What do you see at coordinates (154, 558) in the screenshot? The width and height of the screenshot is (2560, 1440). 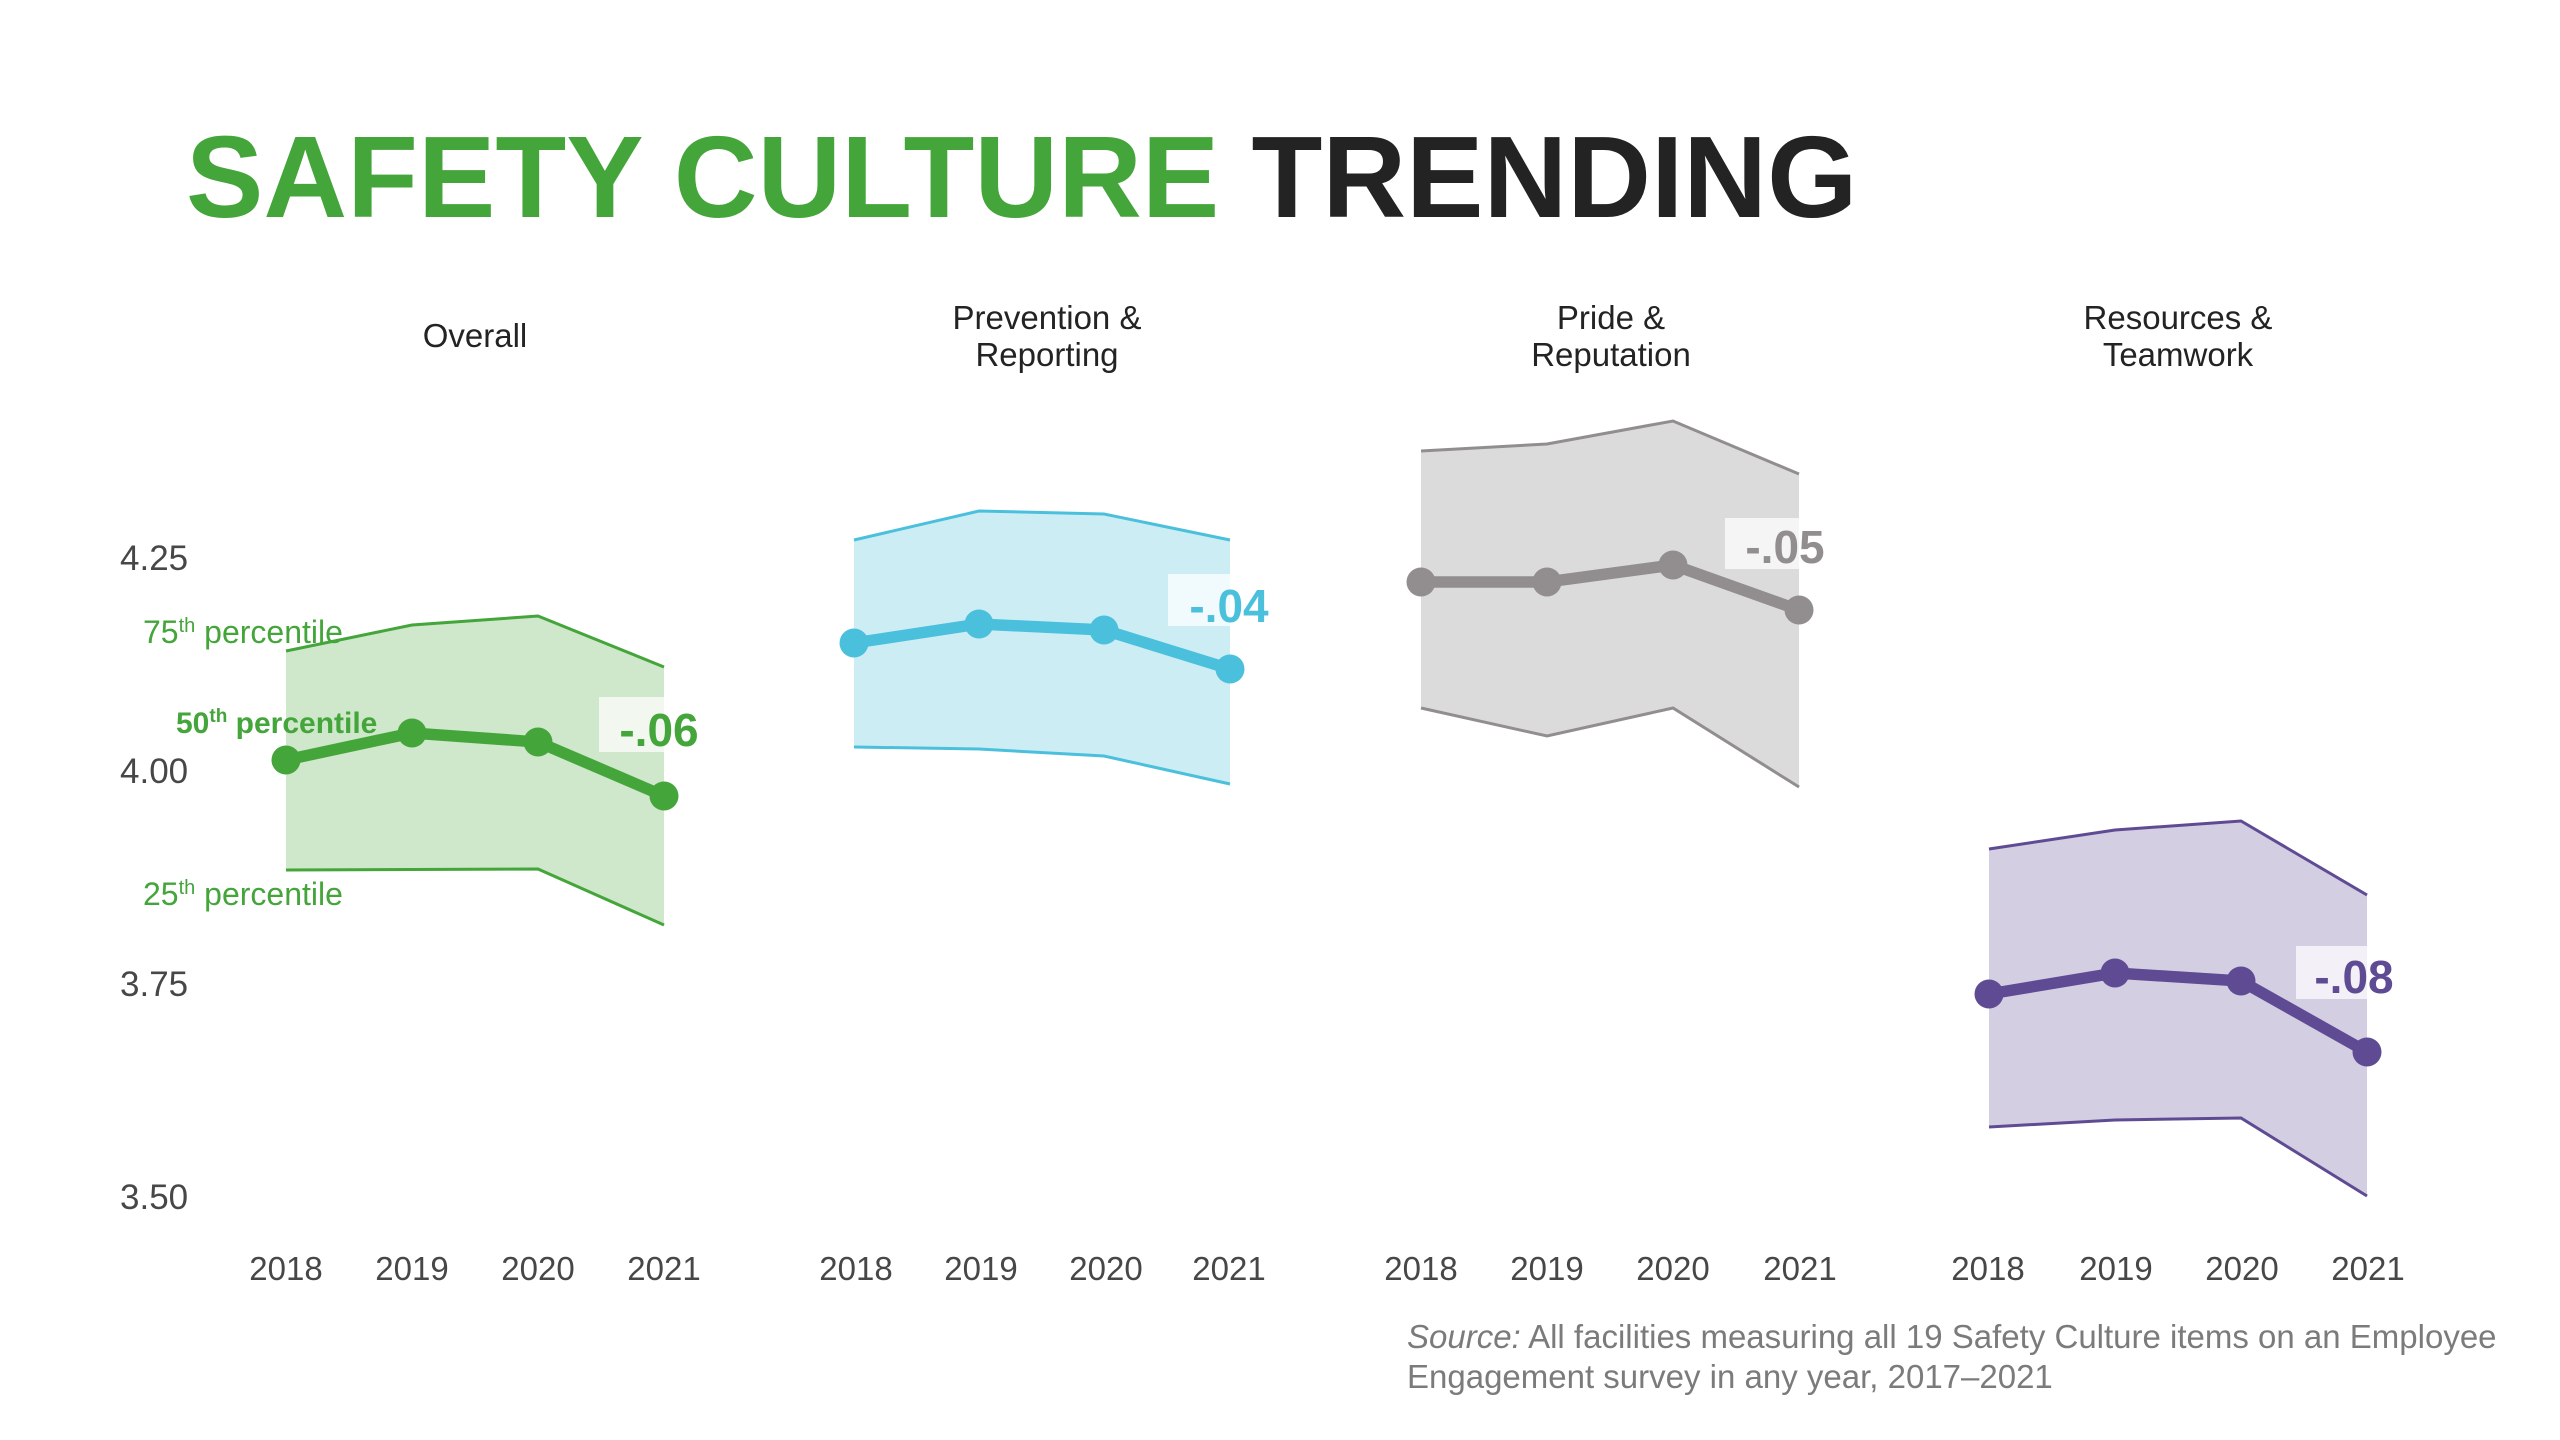 I see `svg-text: 4.25` at bounding box center [154, 558].